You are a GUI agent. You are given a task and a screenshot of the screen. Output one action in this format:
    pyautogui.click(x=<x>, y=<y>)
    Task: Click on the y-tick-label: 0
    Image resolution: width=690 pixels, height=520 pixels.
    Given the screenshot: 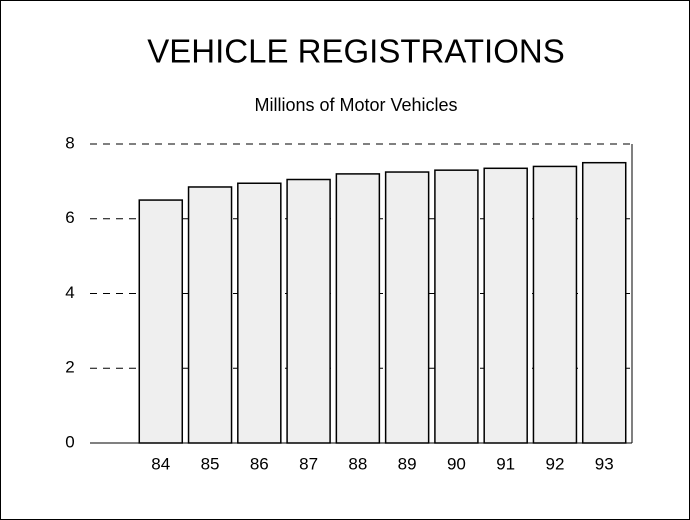 What is the action you would take?
    pyautogui.click(x=69, y=441)
    